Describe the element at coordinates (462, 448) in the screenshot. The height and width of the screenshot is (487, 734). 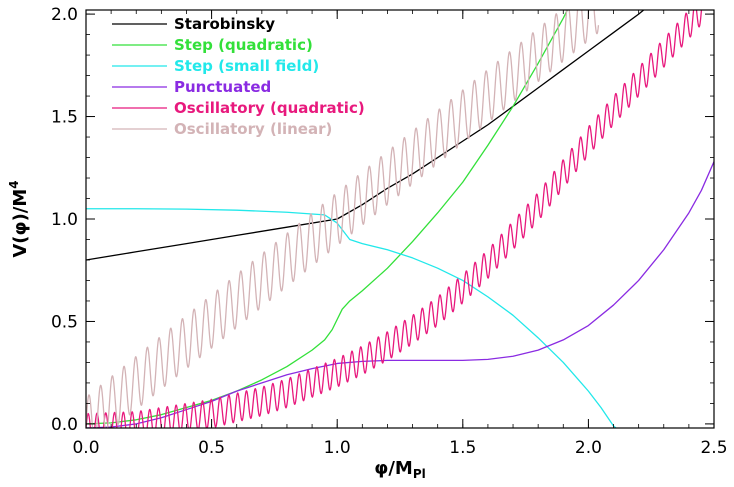
I see `x-tick-label: 1.5` at that location.